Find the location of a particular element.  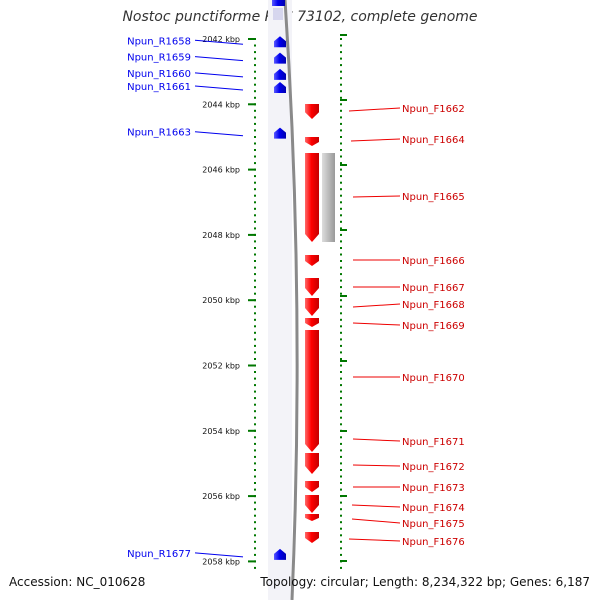

forward-gene-label: Npun_F1664 is located at coordinates (433, 140).